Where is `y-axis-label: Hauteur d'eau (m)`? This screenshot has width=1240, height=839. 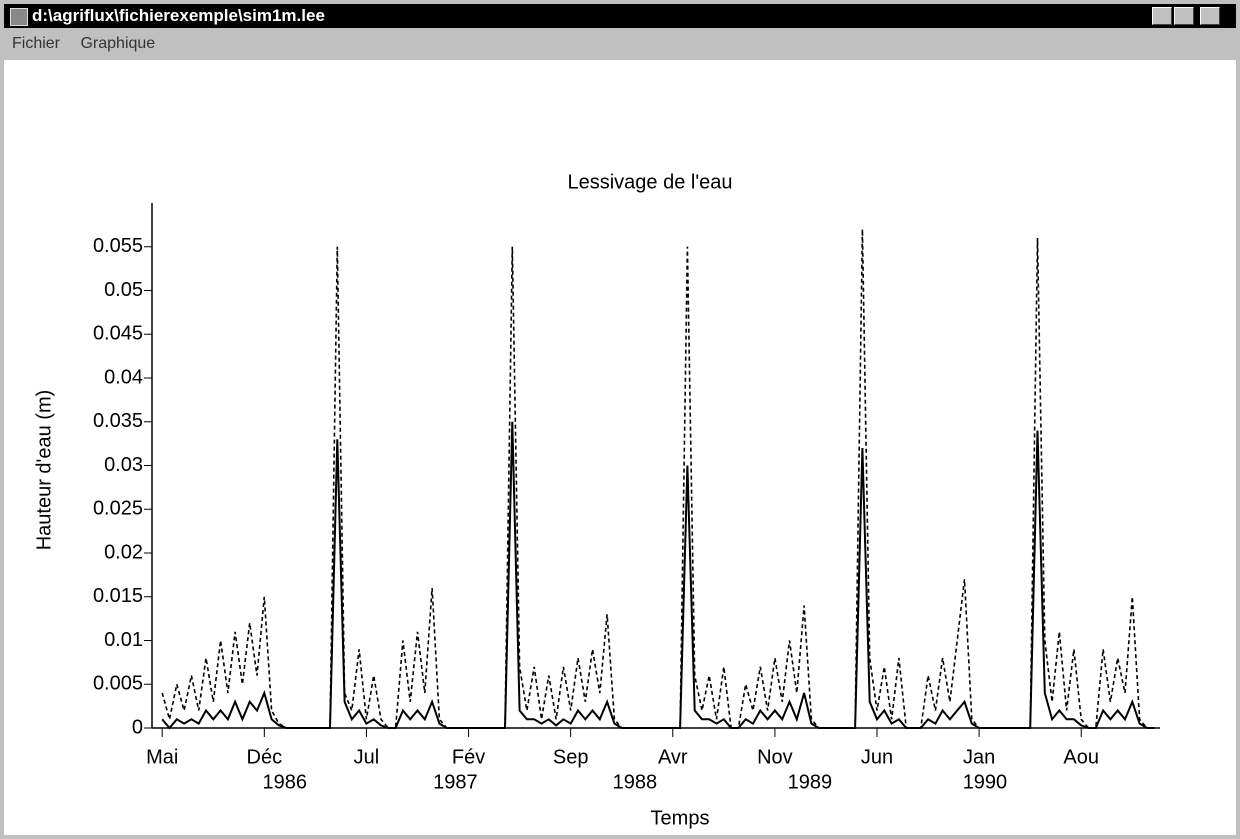 y-axis-label: Hauteur d'eau (m) is located at coordinates (44, 470).